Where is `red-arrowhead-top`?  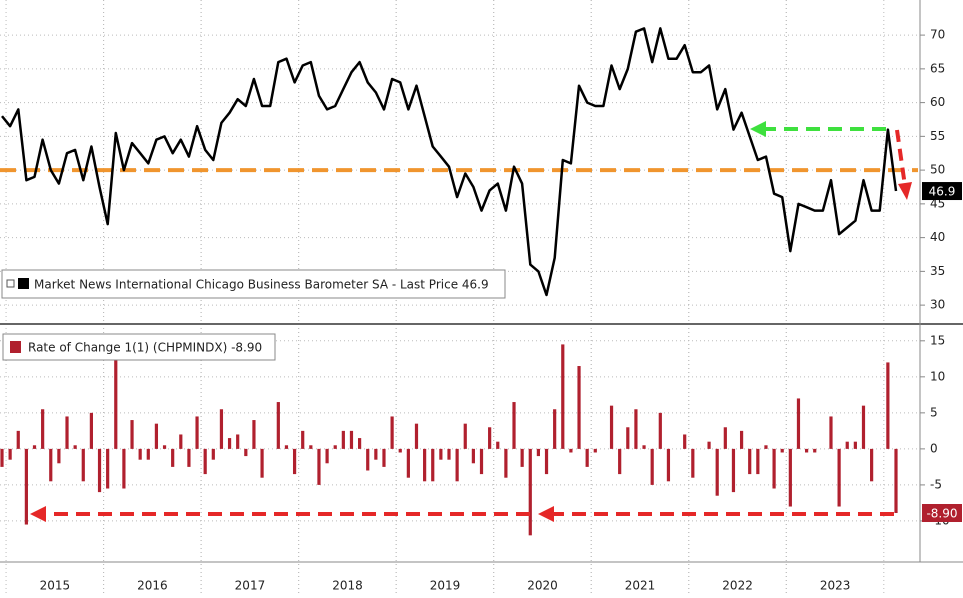 red-arrowhead-top is located at coordinates (905, 191).